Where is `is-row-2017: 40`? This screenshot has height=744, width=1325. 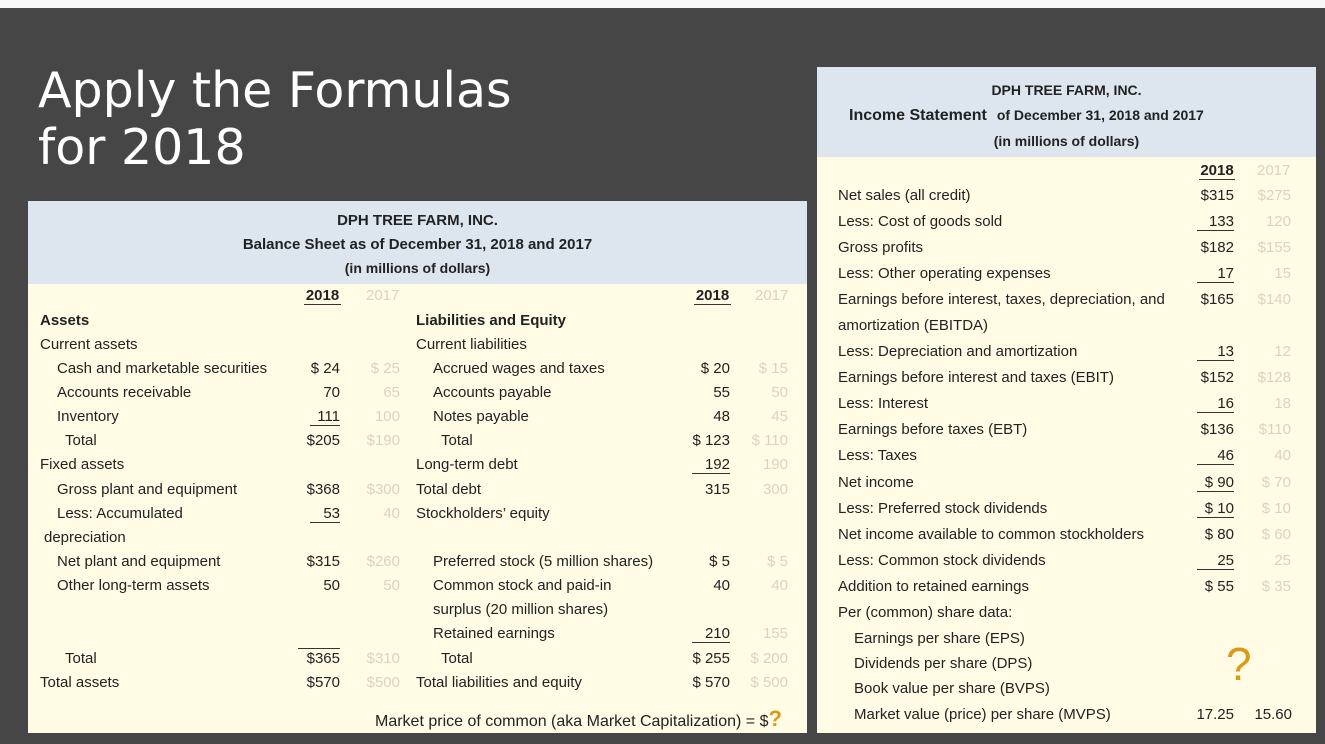 is-row-2017: 40 is located at coordinates (1282, 455).